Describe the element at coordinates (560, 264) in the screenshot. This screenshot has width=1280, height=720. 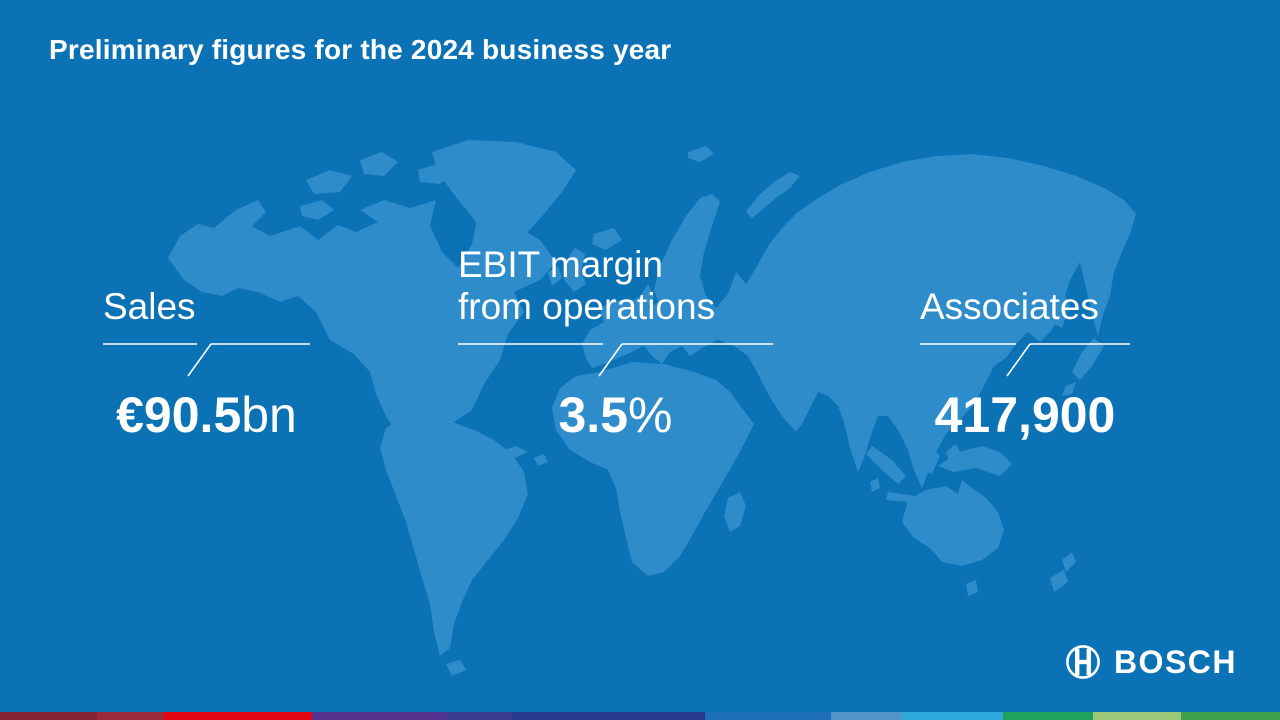
I see `metric-label-line: EBIT margin` at that location.